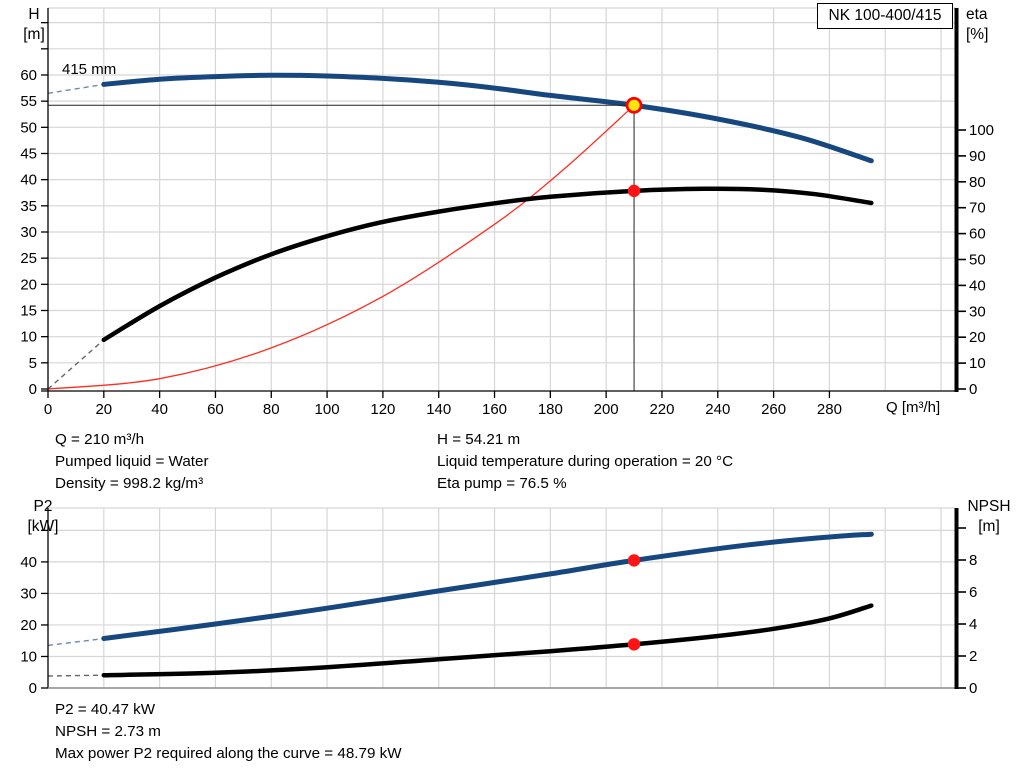  Describe the element at coordinates (634, 191) in the screenshot. I see `eta-point-marker` at that location.